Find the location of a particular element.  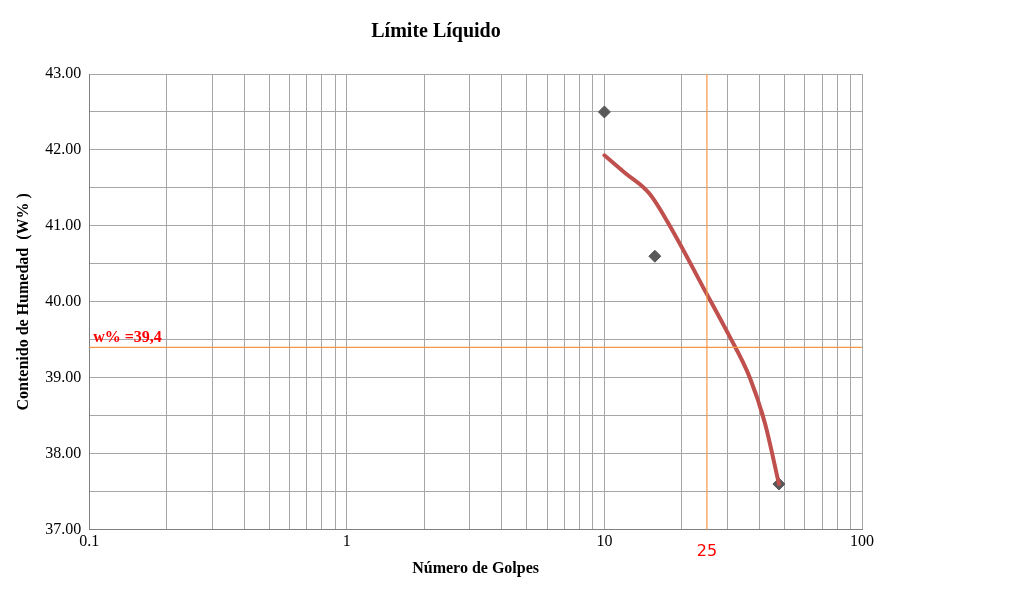

chart-title: Límite Líquido is located at coordinates (436, 31).